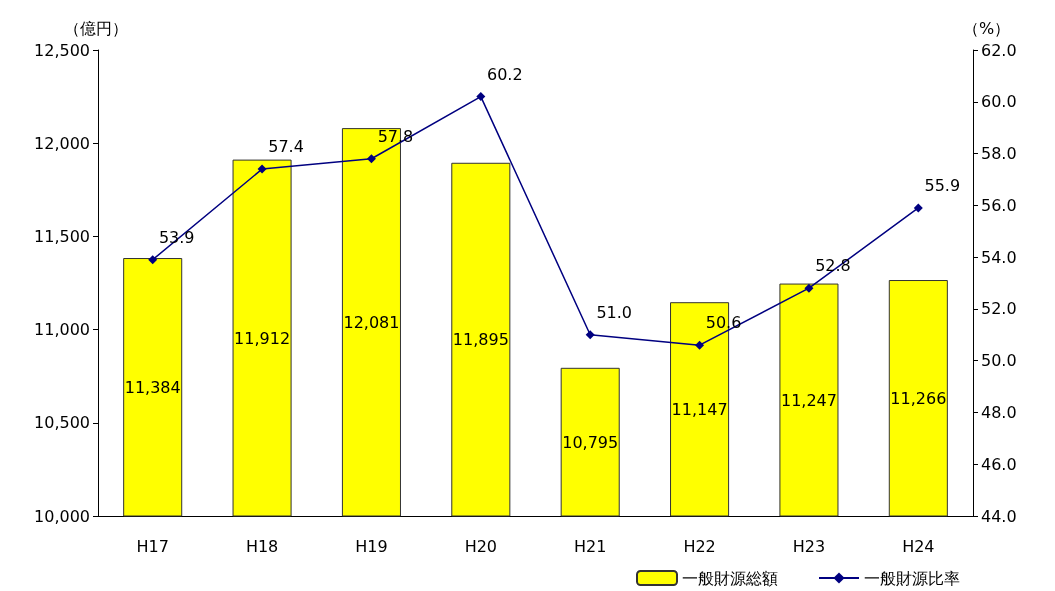 This screenshot has height=591, width=1055. What do you see at coordinates (590, 442) in the screenshot?
I see `data-label: 10,795` at bounding box center [590, 442].